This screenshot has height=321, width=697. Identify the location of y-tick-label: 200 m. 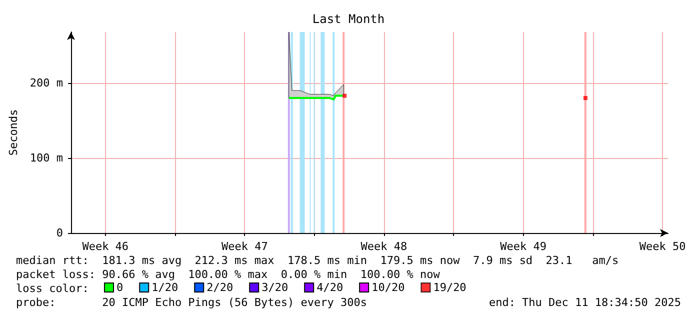
(47, 83).